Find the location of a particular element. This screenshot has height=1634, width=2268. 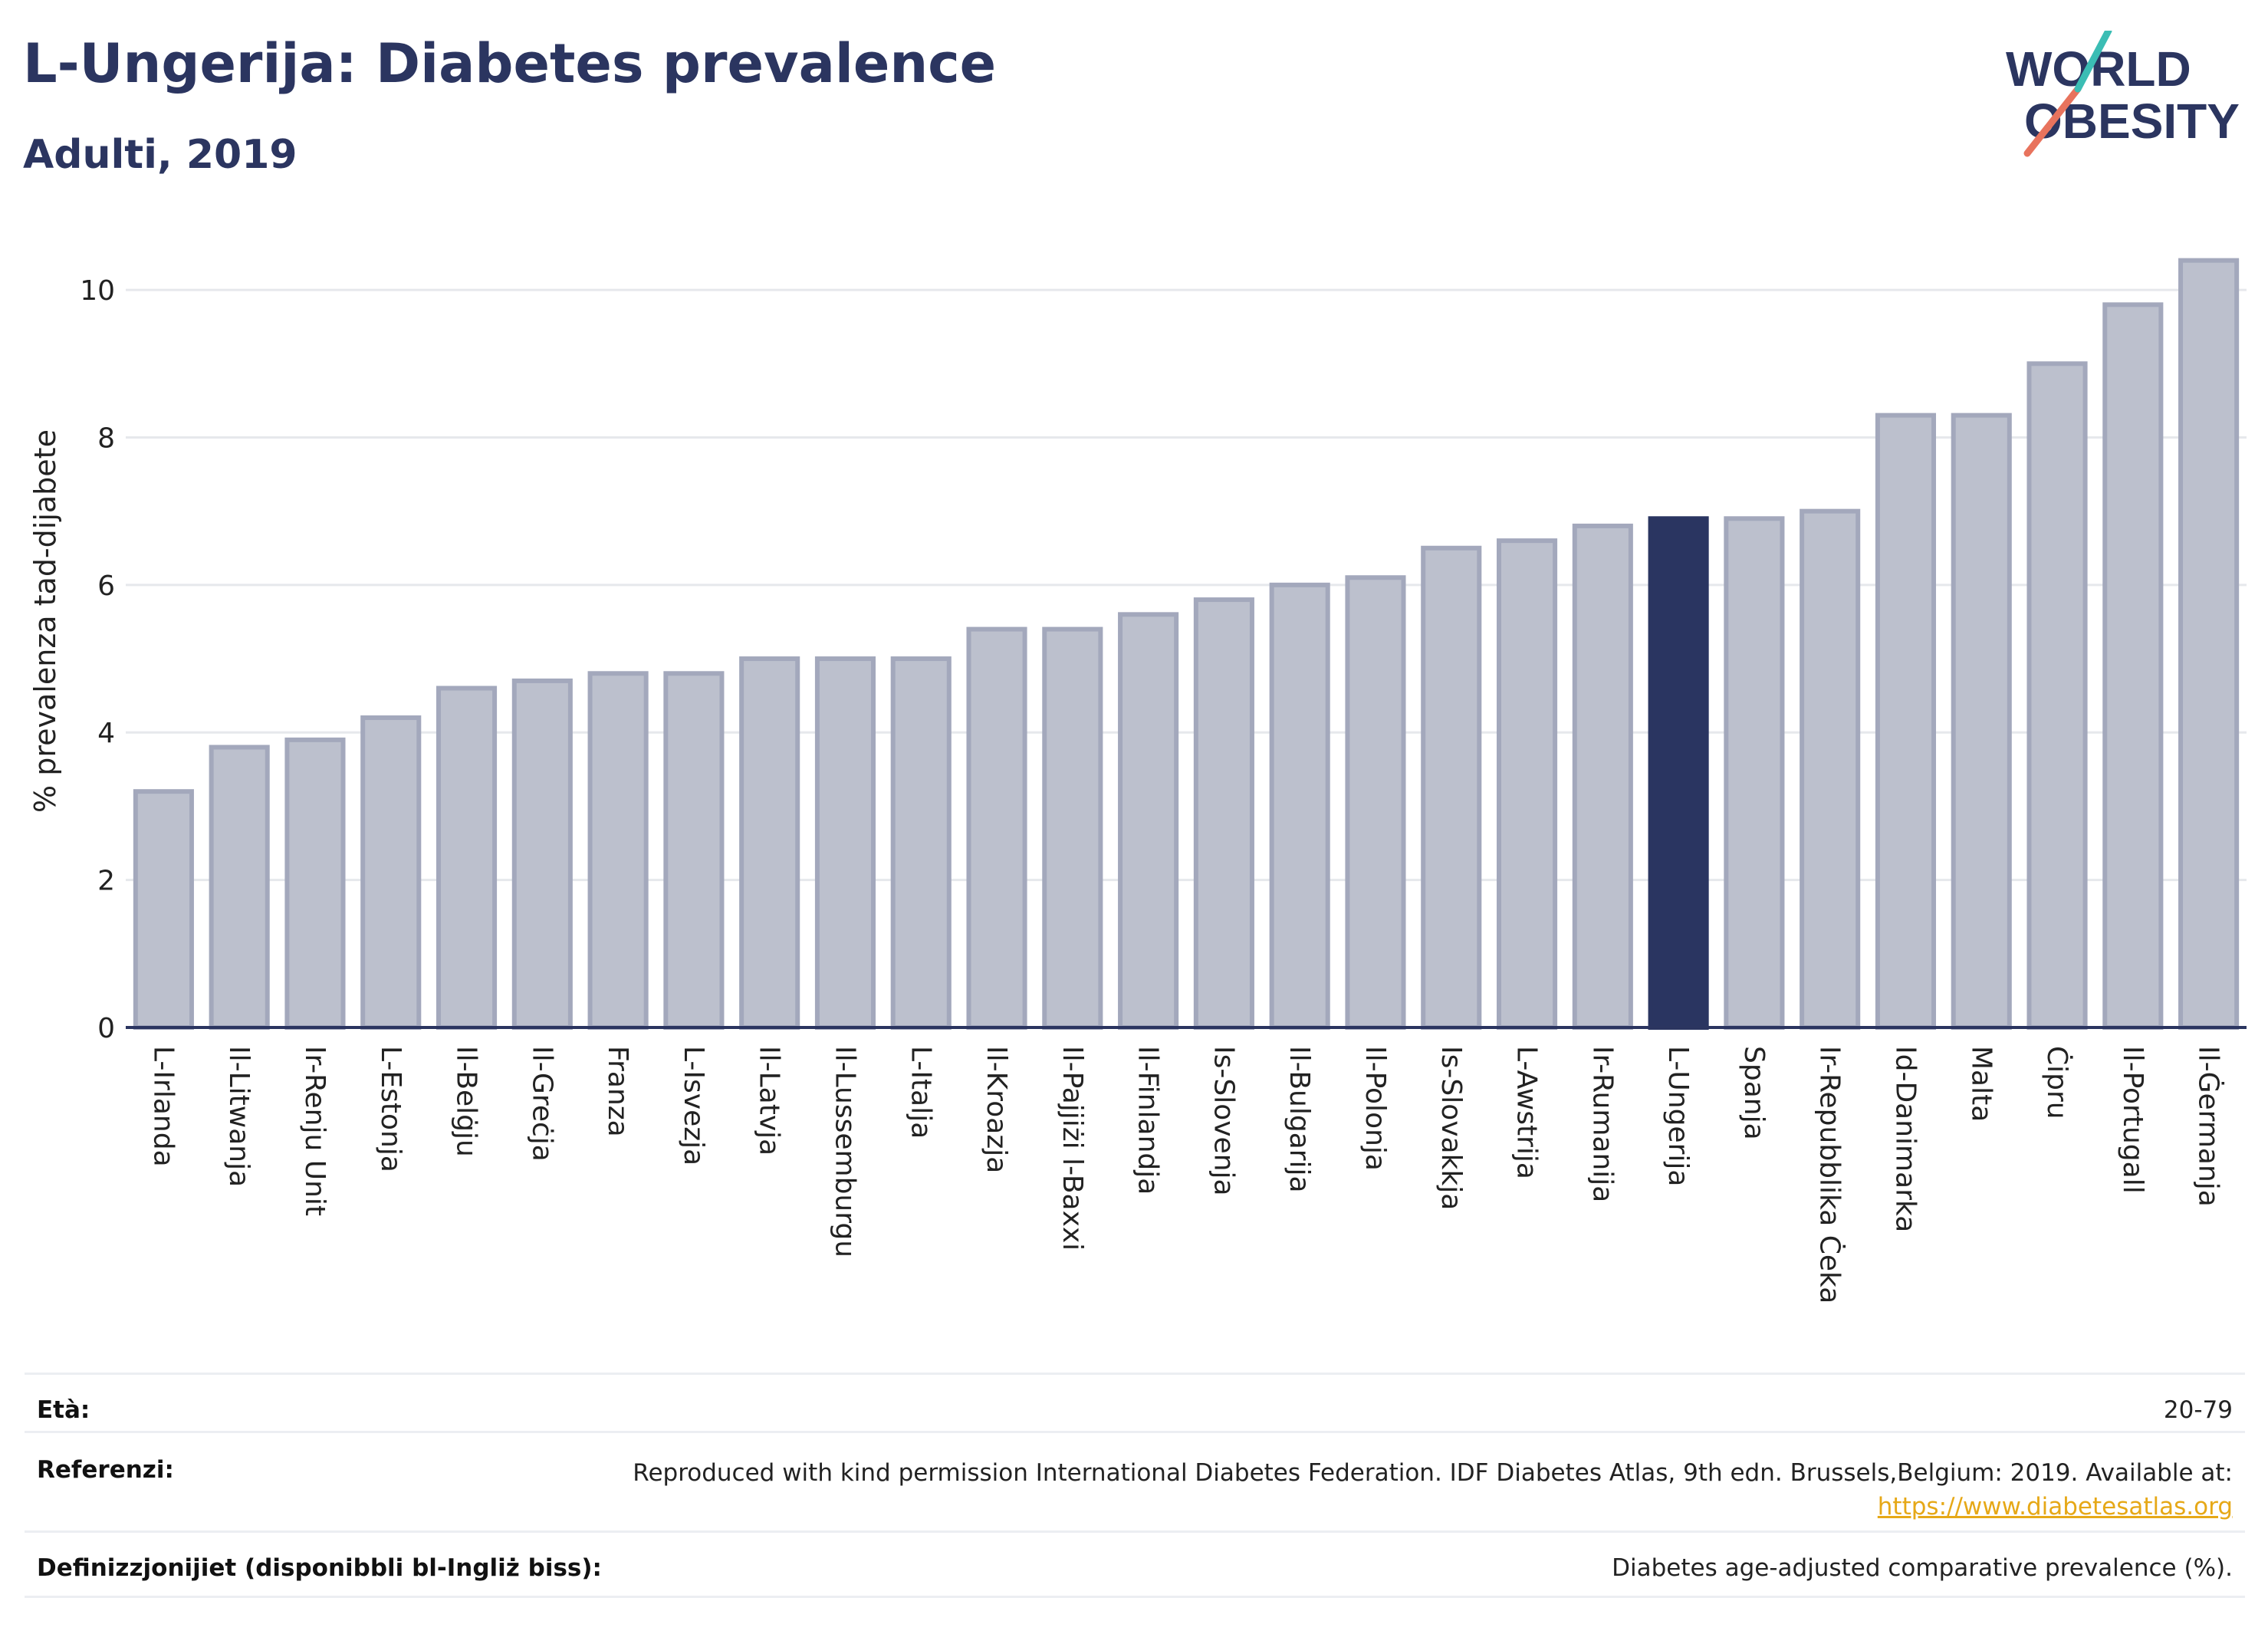

x-tick-label: Ir-Repubblika Ċeka is located at coordinates (1830, 1175).